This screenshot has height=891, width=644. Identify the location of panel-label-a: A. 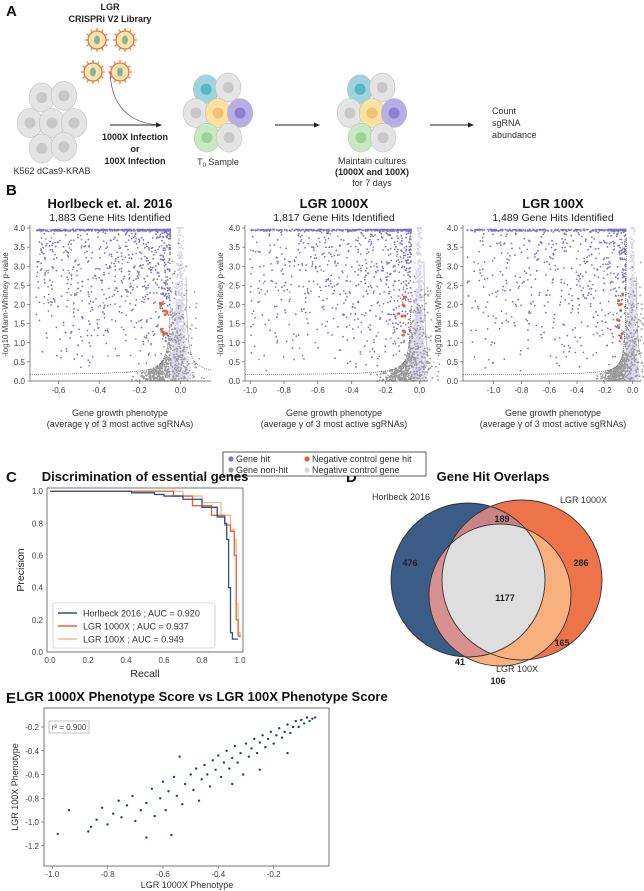
(11, 11).